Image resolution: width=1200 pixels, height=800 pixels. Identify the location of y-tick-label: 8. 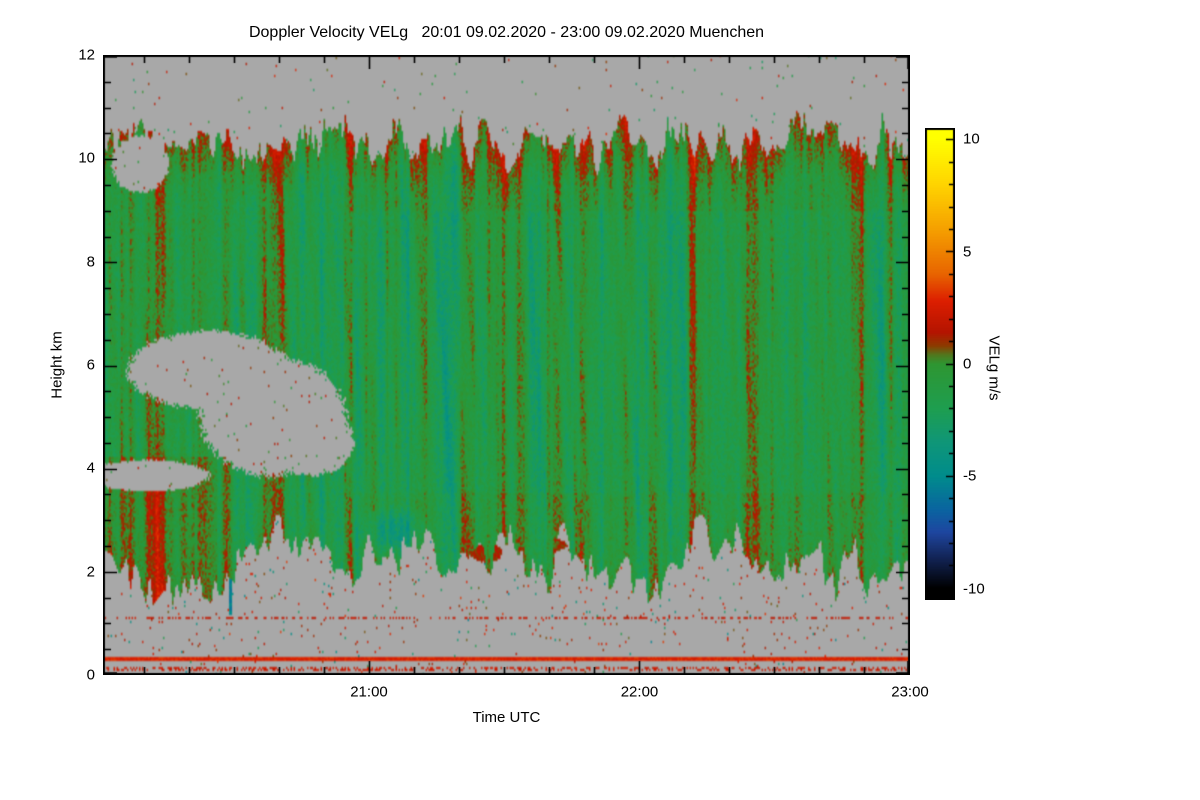
(90, 262).